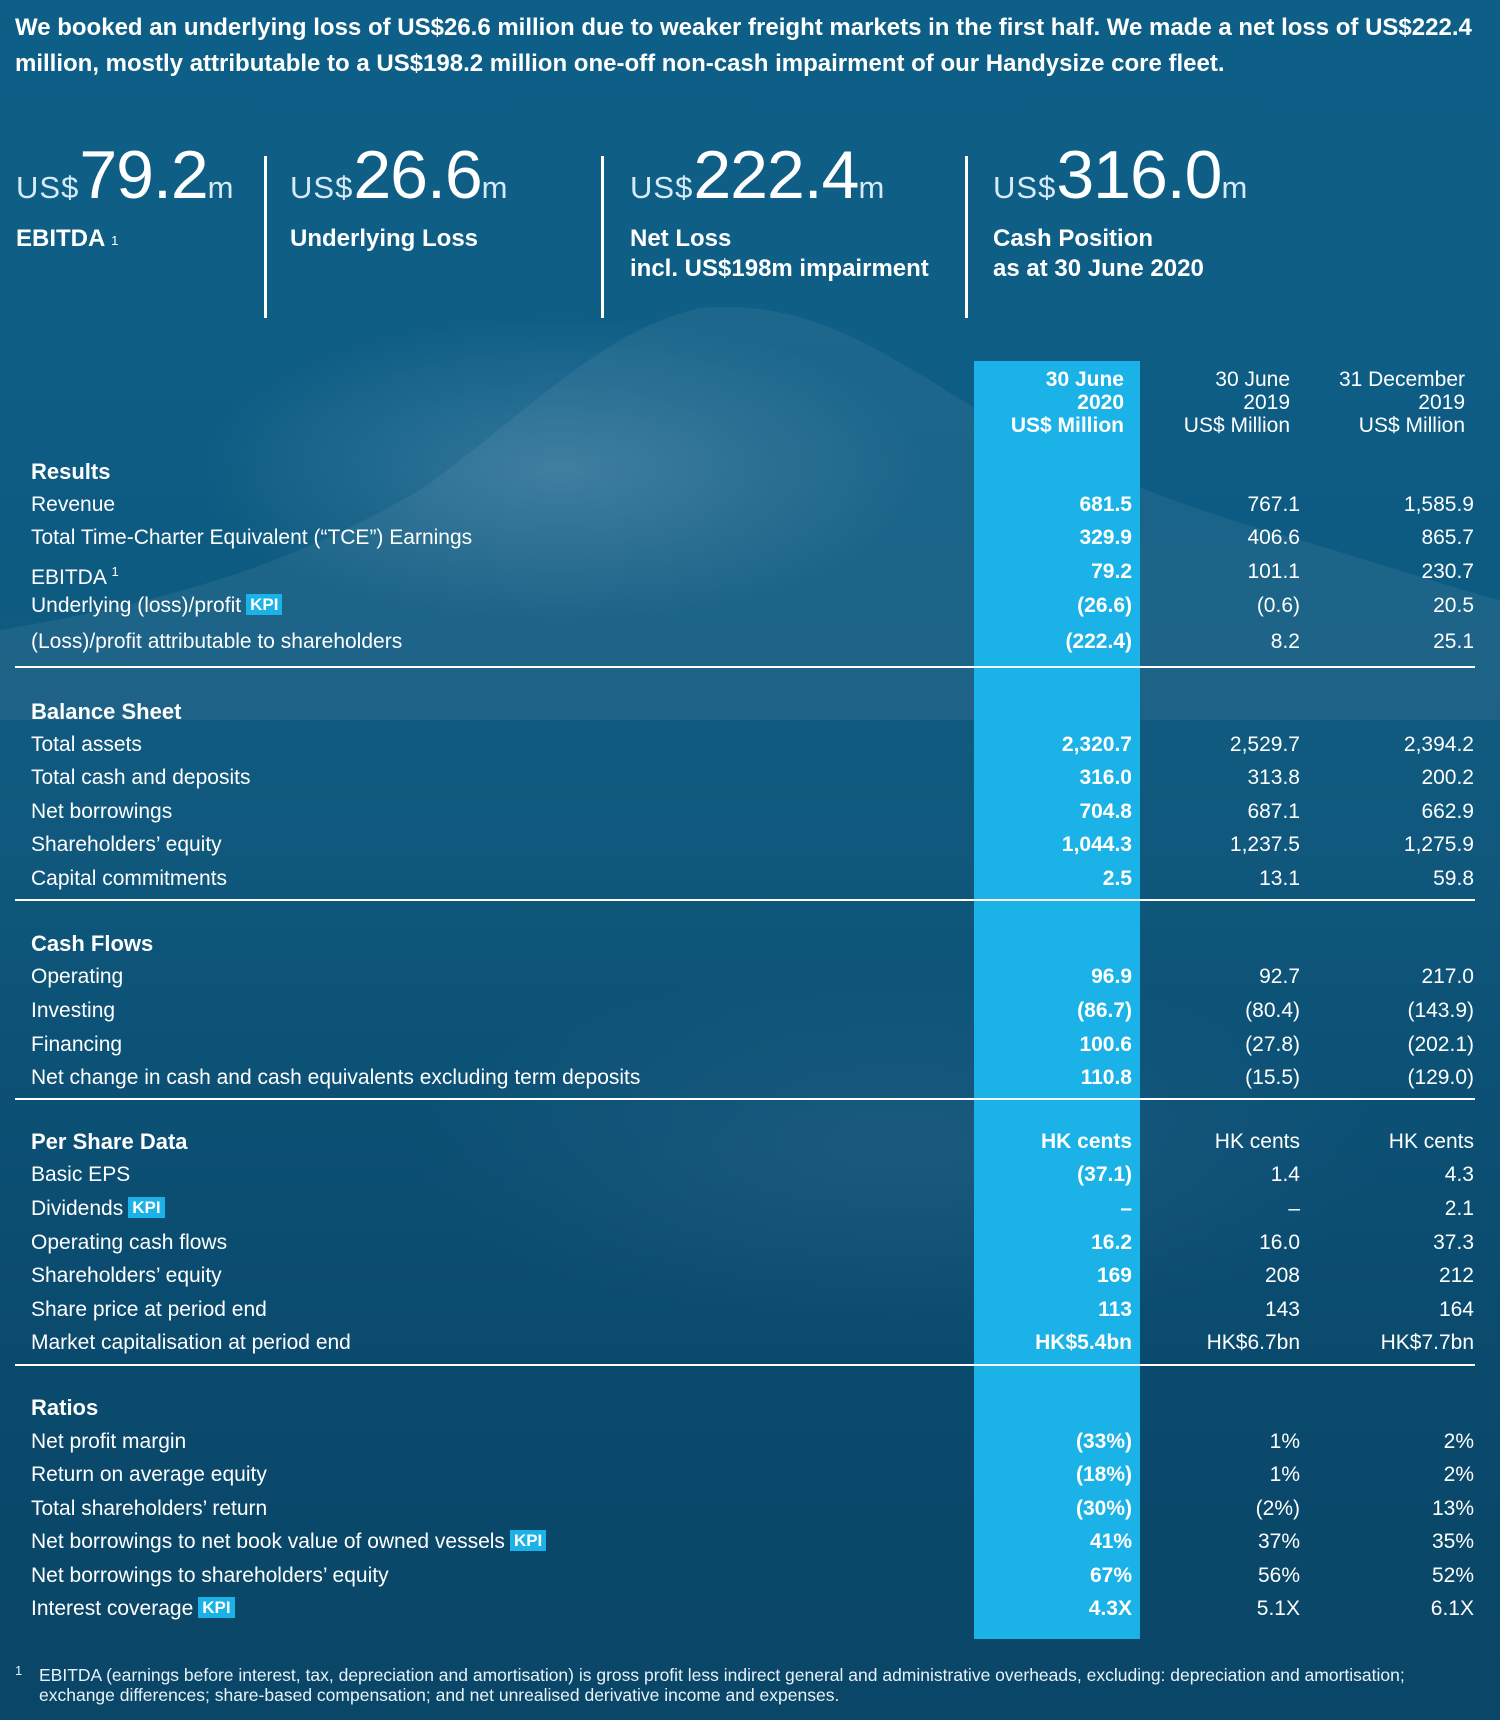 The image size is (1500, 1720). Describe the element at coordinates (750, 1045) in the screenshot. I see `table-row: Financing 100.6 (27.8) (202.1)` at that location.